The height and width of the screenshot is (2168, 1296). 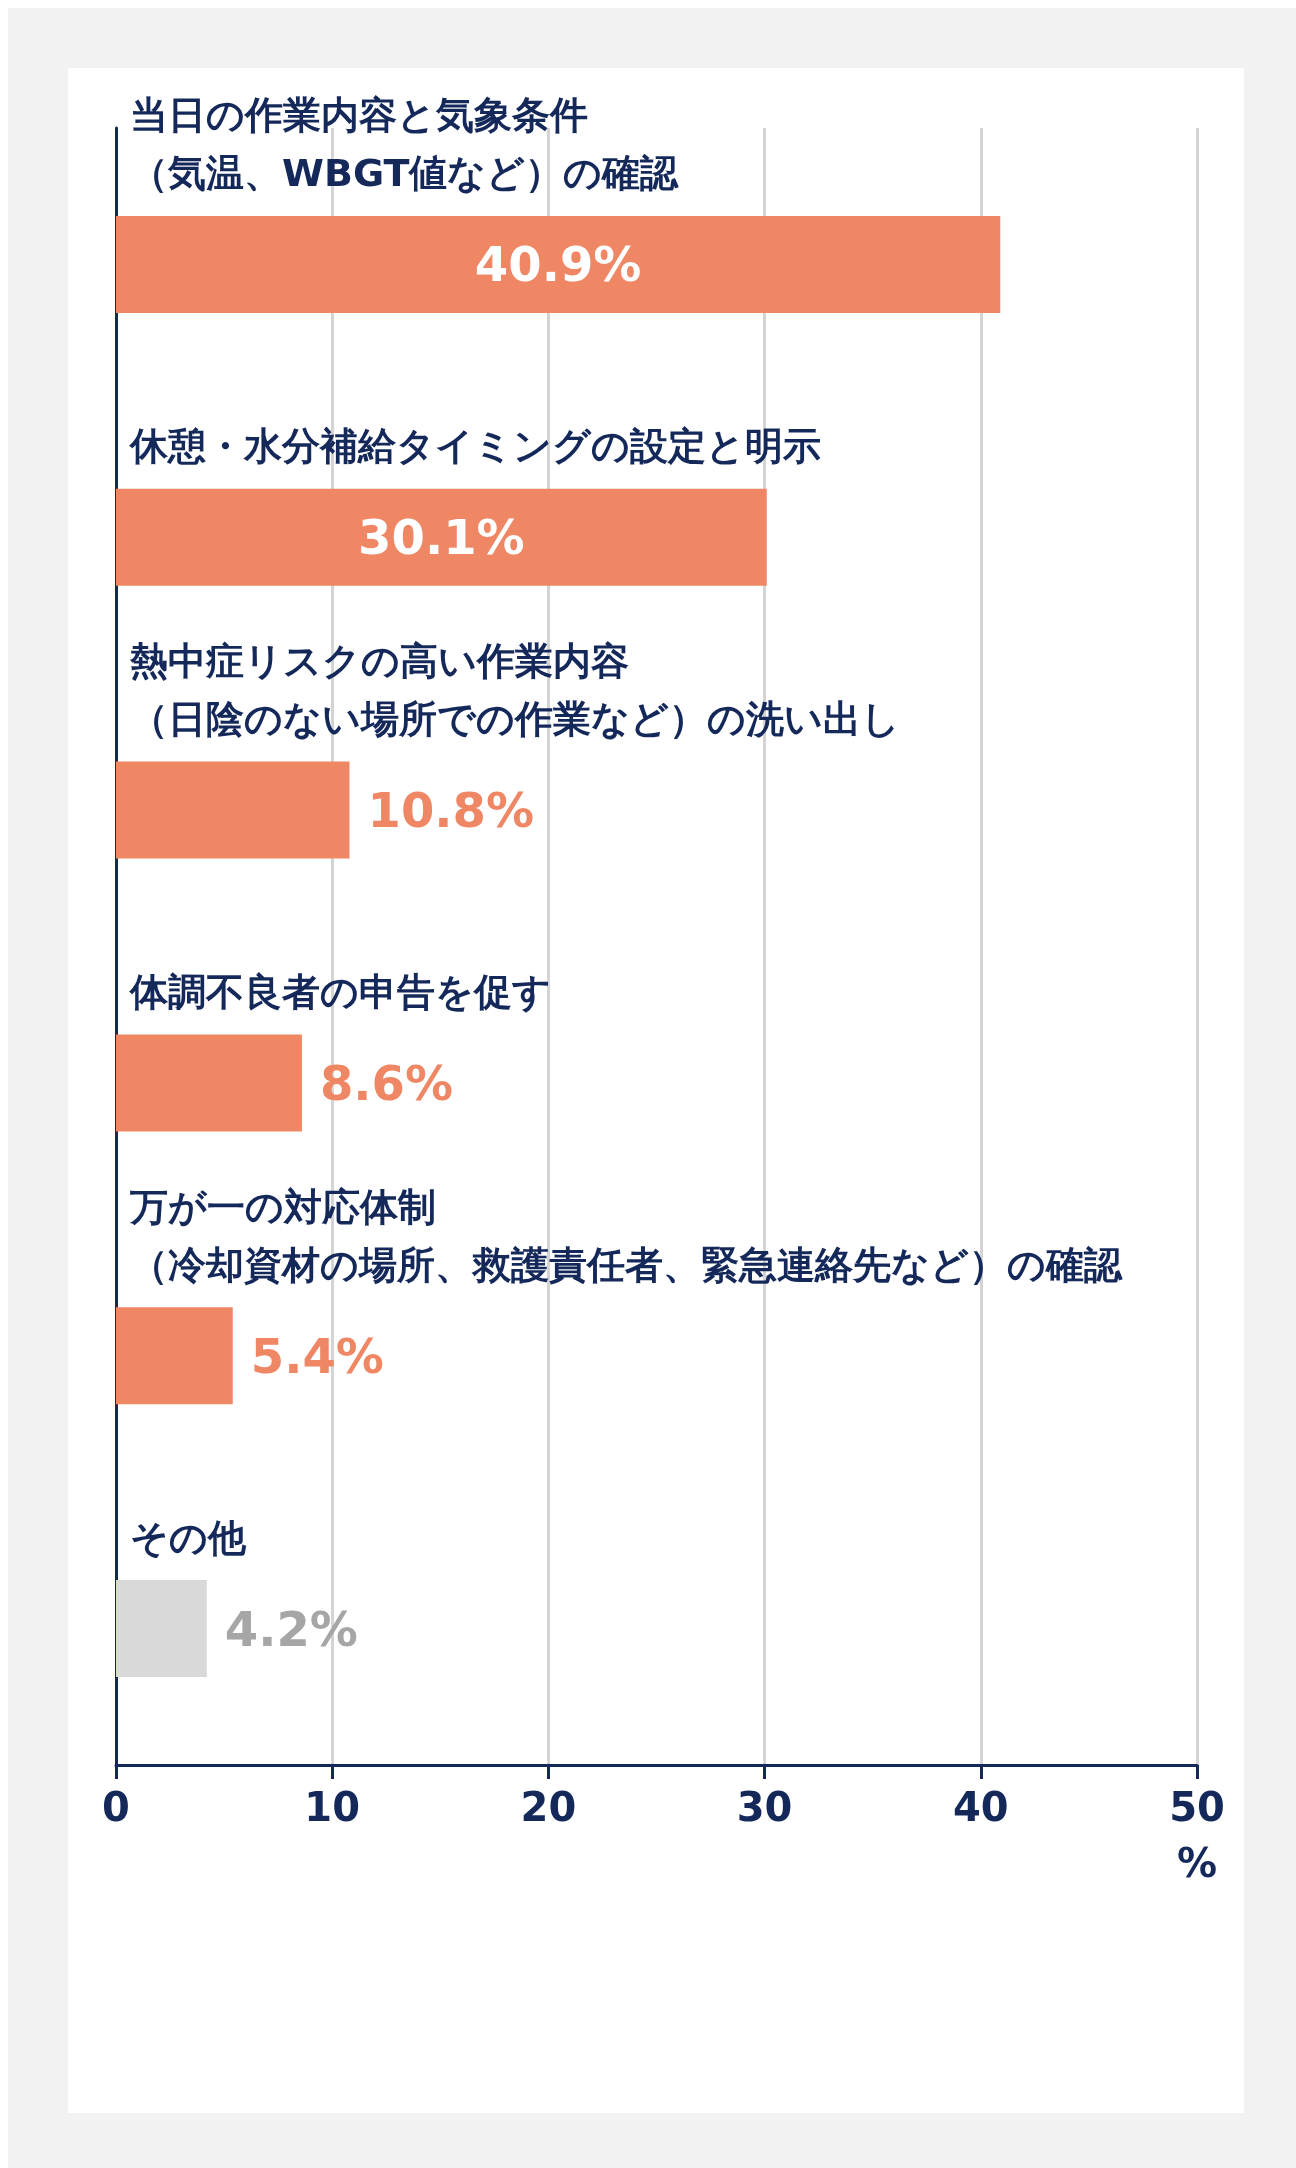 What do you see at coordinates (339, 991) in the screenshot?
I see `y-tick-label: 体調不良者の申告を促す` at bounding box center [339, 991].